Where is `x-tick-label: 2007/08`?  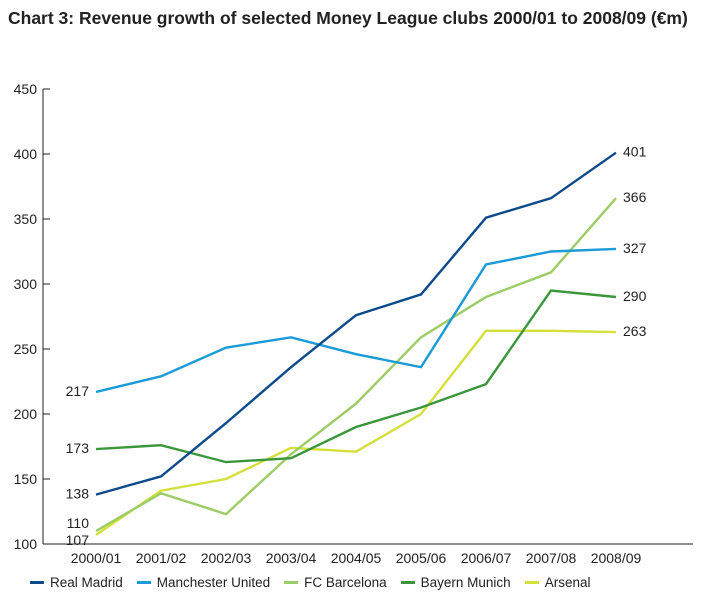
x-tick-label: 2007/08 is located at coordinates (551, 558).